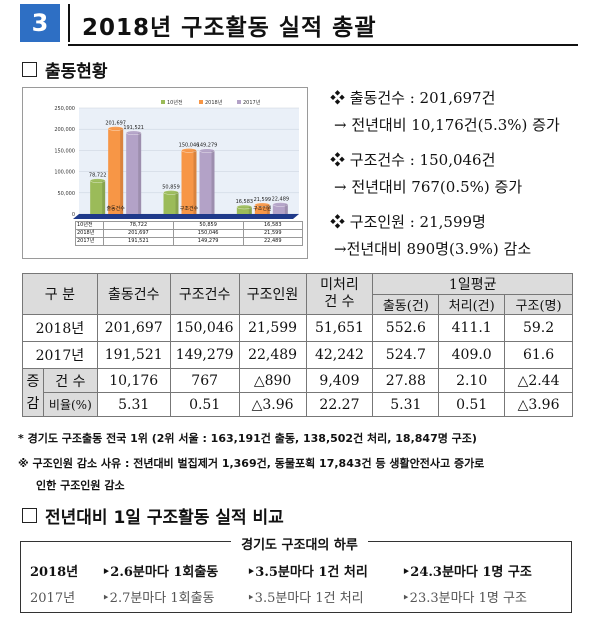 Image resolution: width=599 pixels, height=627 pixels. Describe the element at coordinates (272, 328) in the screenshot. I see `cell: 21,599` at that location.